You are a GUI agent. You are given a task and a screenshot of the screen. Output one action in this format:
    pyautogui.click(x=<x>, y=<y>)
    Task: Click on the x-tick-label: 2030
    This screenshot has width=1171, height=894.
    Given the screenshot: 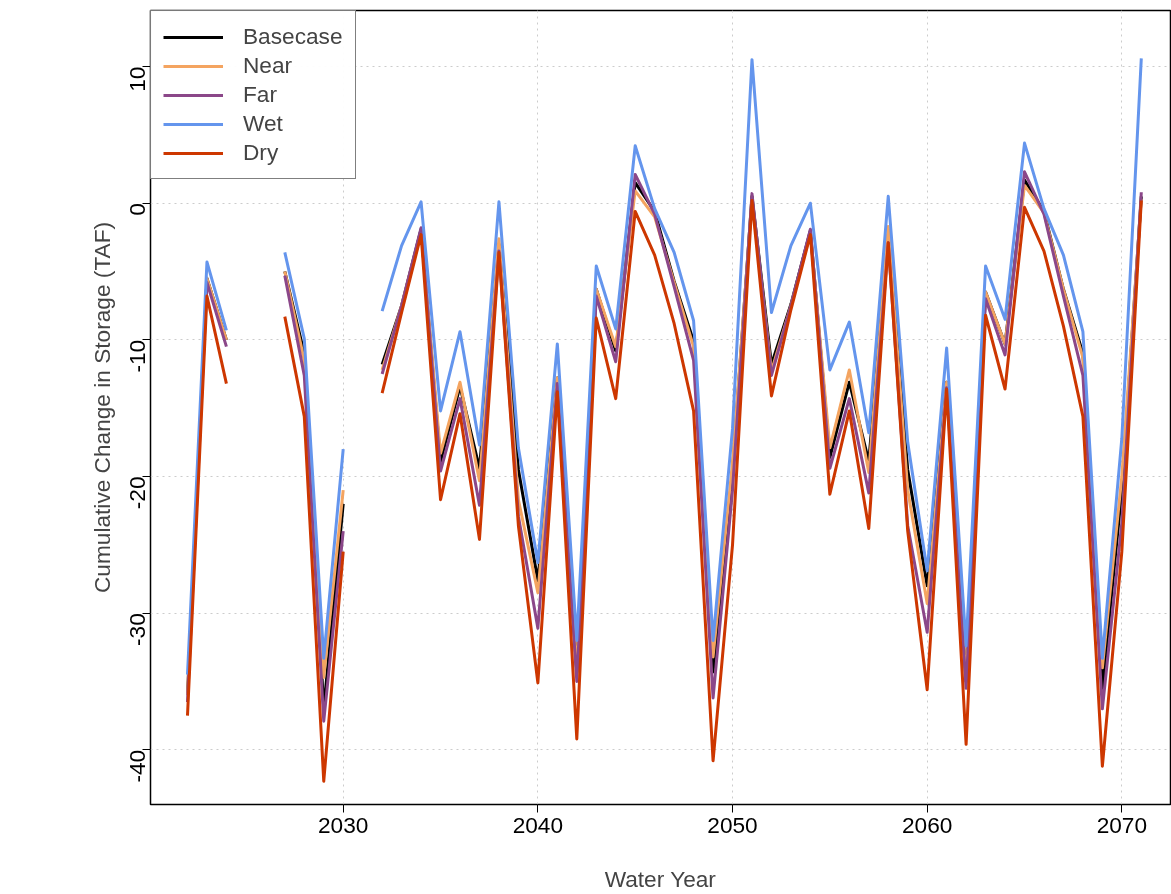 What is the action you would take?
    pyautogui.click(x=343, y=824)
    